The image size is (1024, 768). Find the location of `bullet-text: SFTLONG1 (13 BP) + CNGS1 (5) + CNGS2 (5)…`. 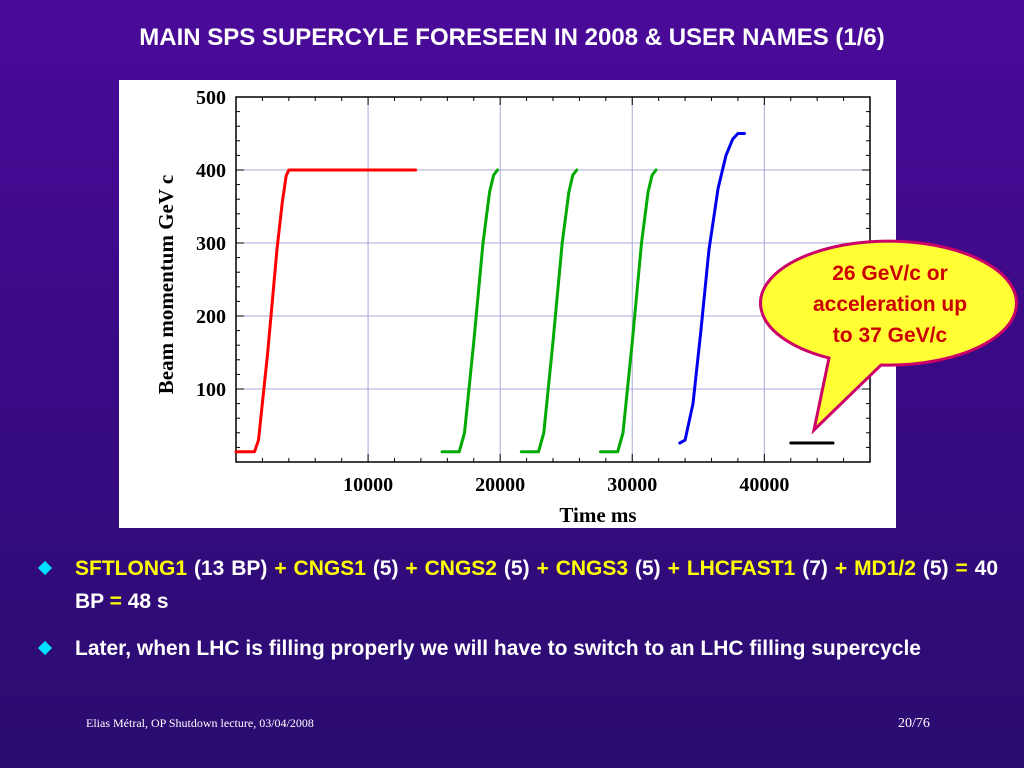

bullet-text: SFTLONG1 (13 BP) + CNGS1 (5) + CNGS2 (5)… is located at coordinates (536, 585).